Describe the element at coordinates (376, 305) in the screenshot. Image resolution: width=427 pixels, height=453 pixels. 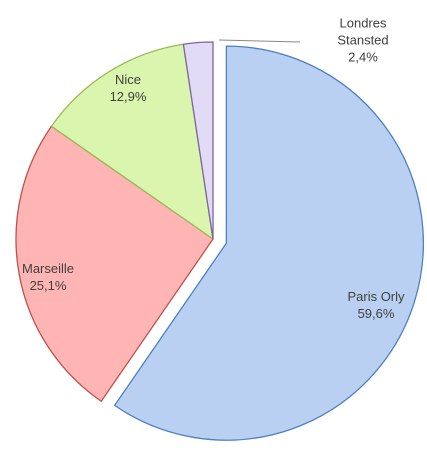
I see `slice-label: Paris Orly 59,6%` at that location.